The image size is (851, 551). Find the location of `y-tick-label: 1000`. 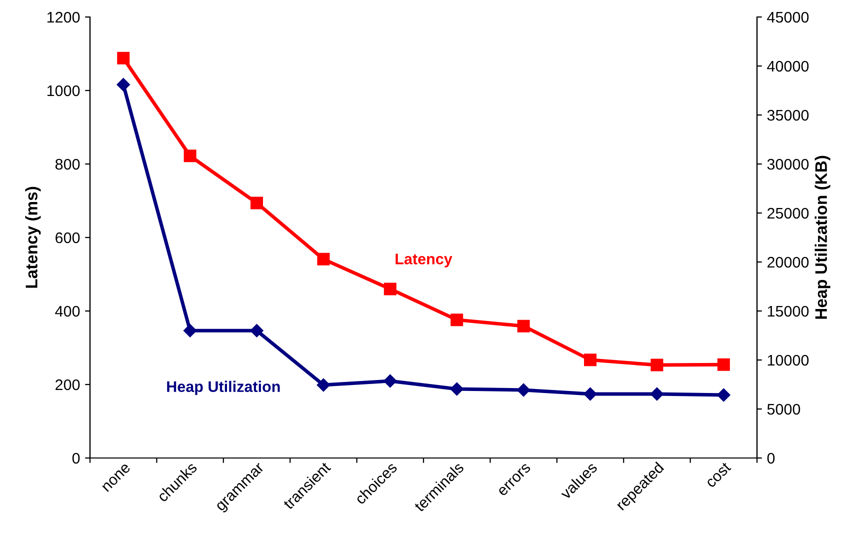

y-tick-label: 1000 is located at coordinates (63, 90).